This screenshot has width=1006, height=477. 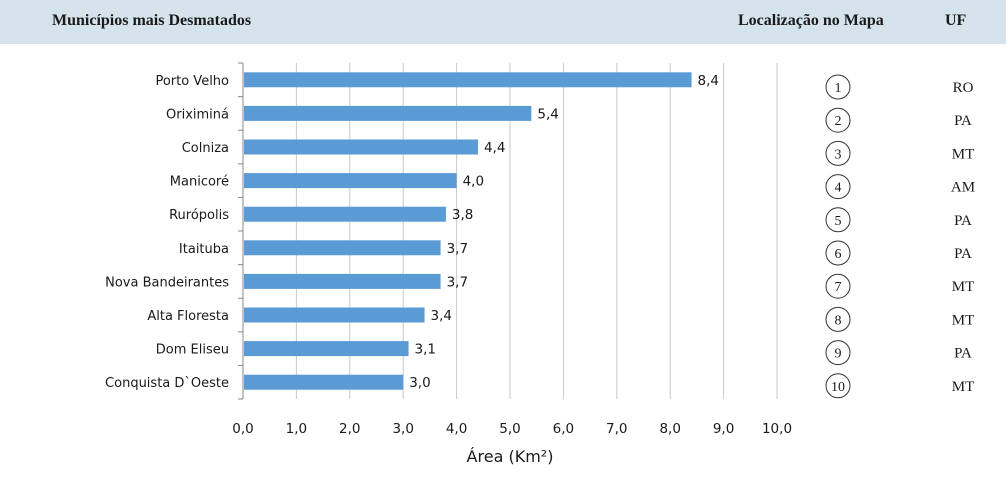 I want to click on category-label: Rurópolis, so click(x=199, y=215).